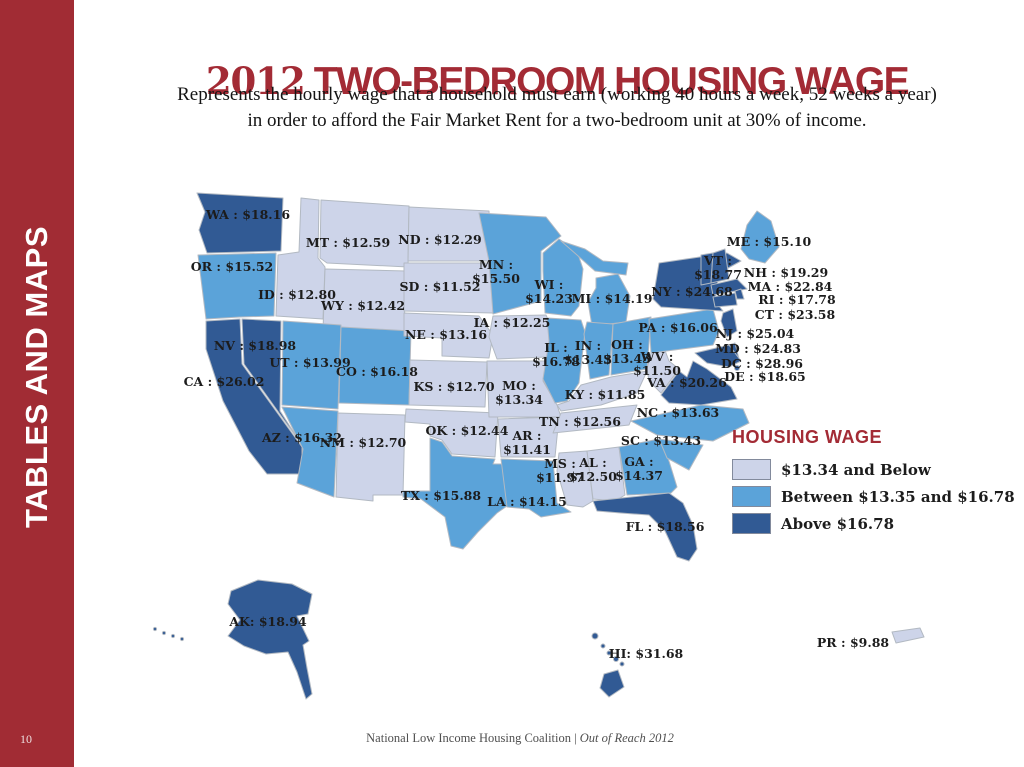 Image resolution: width=1024 pixels, height=767 pixels. I want to click on footer-org: National Low Income Housing Coalition, so click(468, 738).